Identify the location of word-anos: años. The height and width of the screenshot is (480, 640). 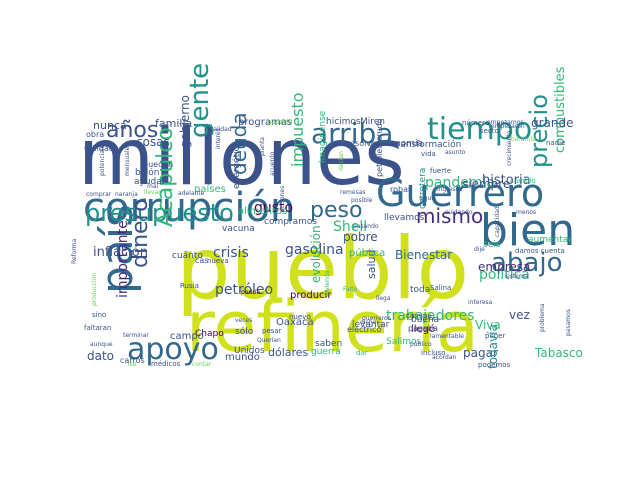
(132, 130).